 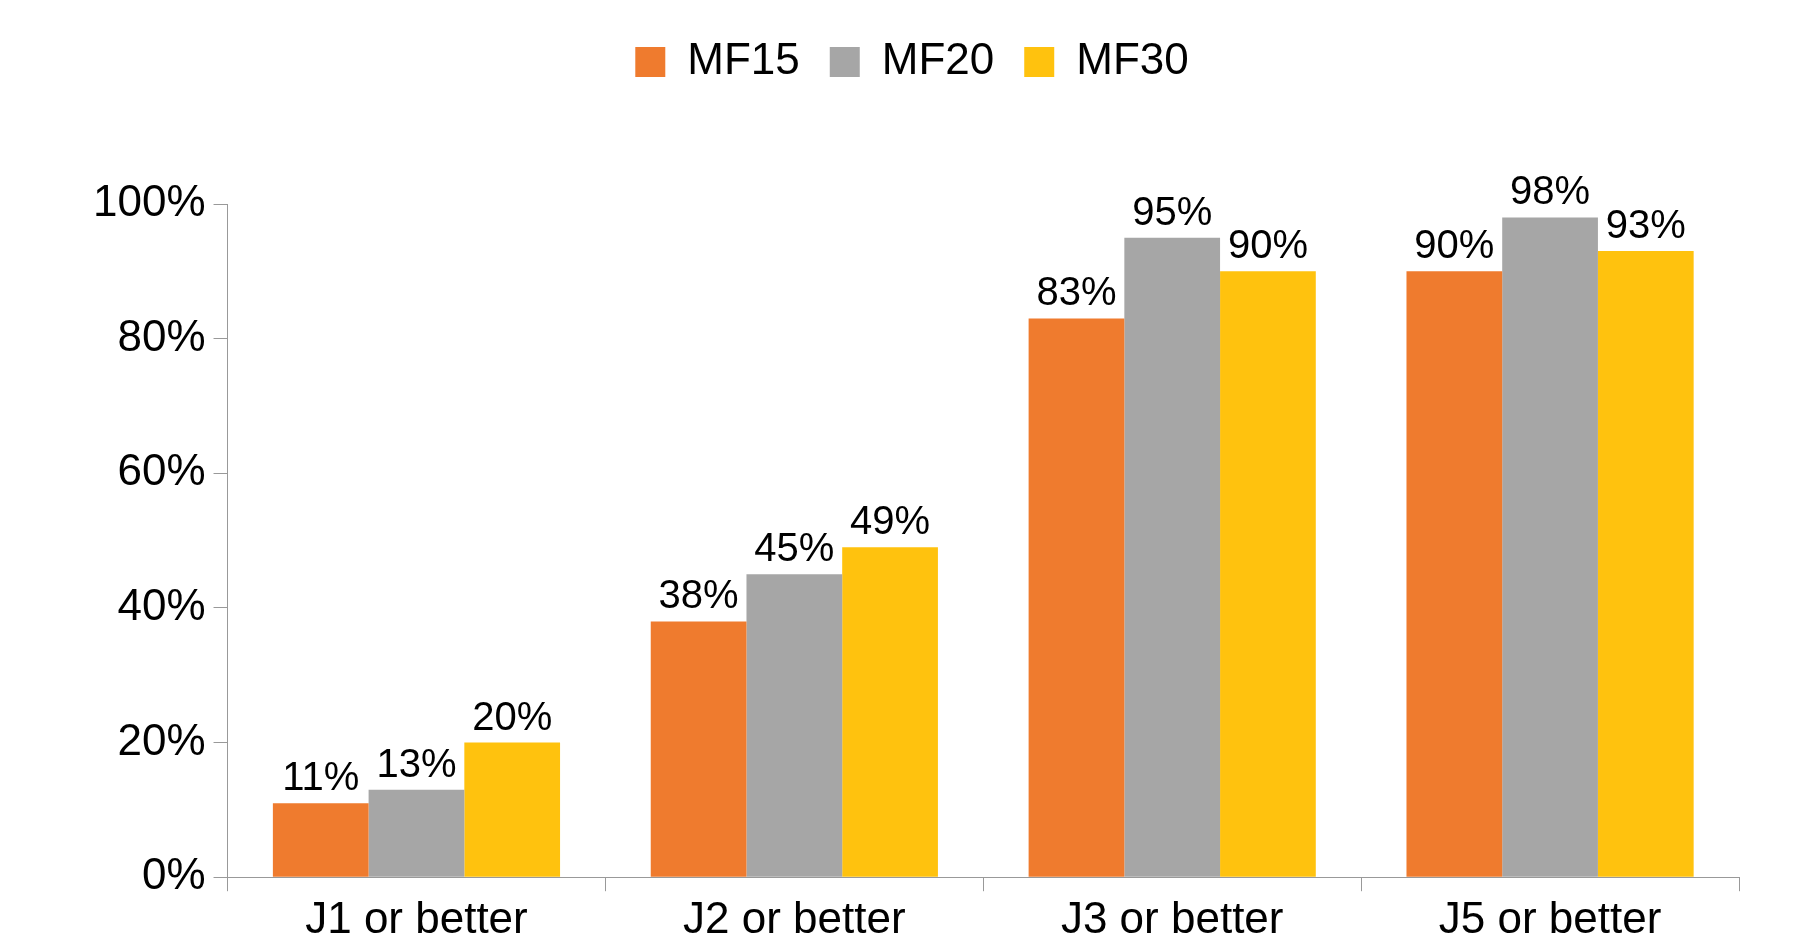 I want to click on legend-label: MF15, so click(x=743, y=59).